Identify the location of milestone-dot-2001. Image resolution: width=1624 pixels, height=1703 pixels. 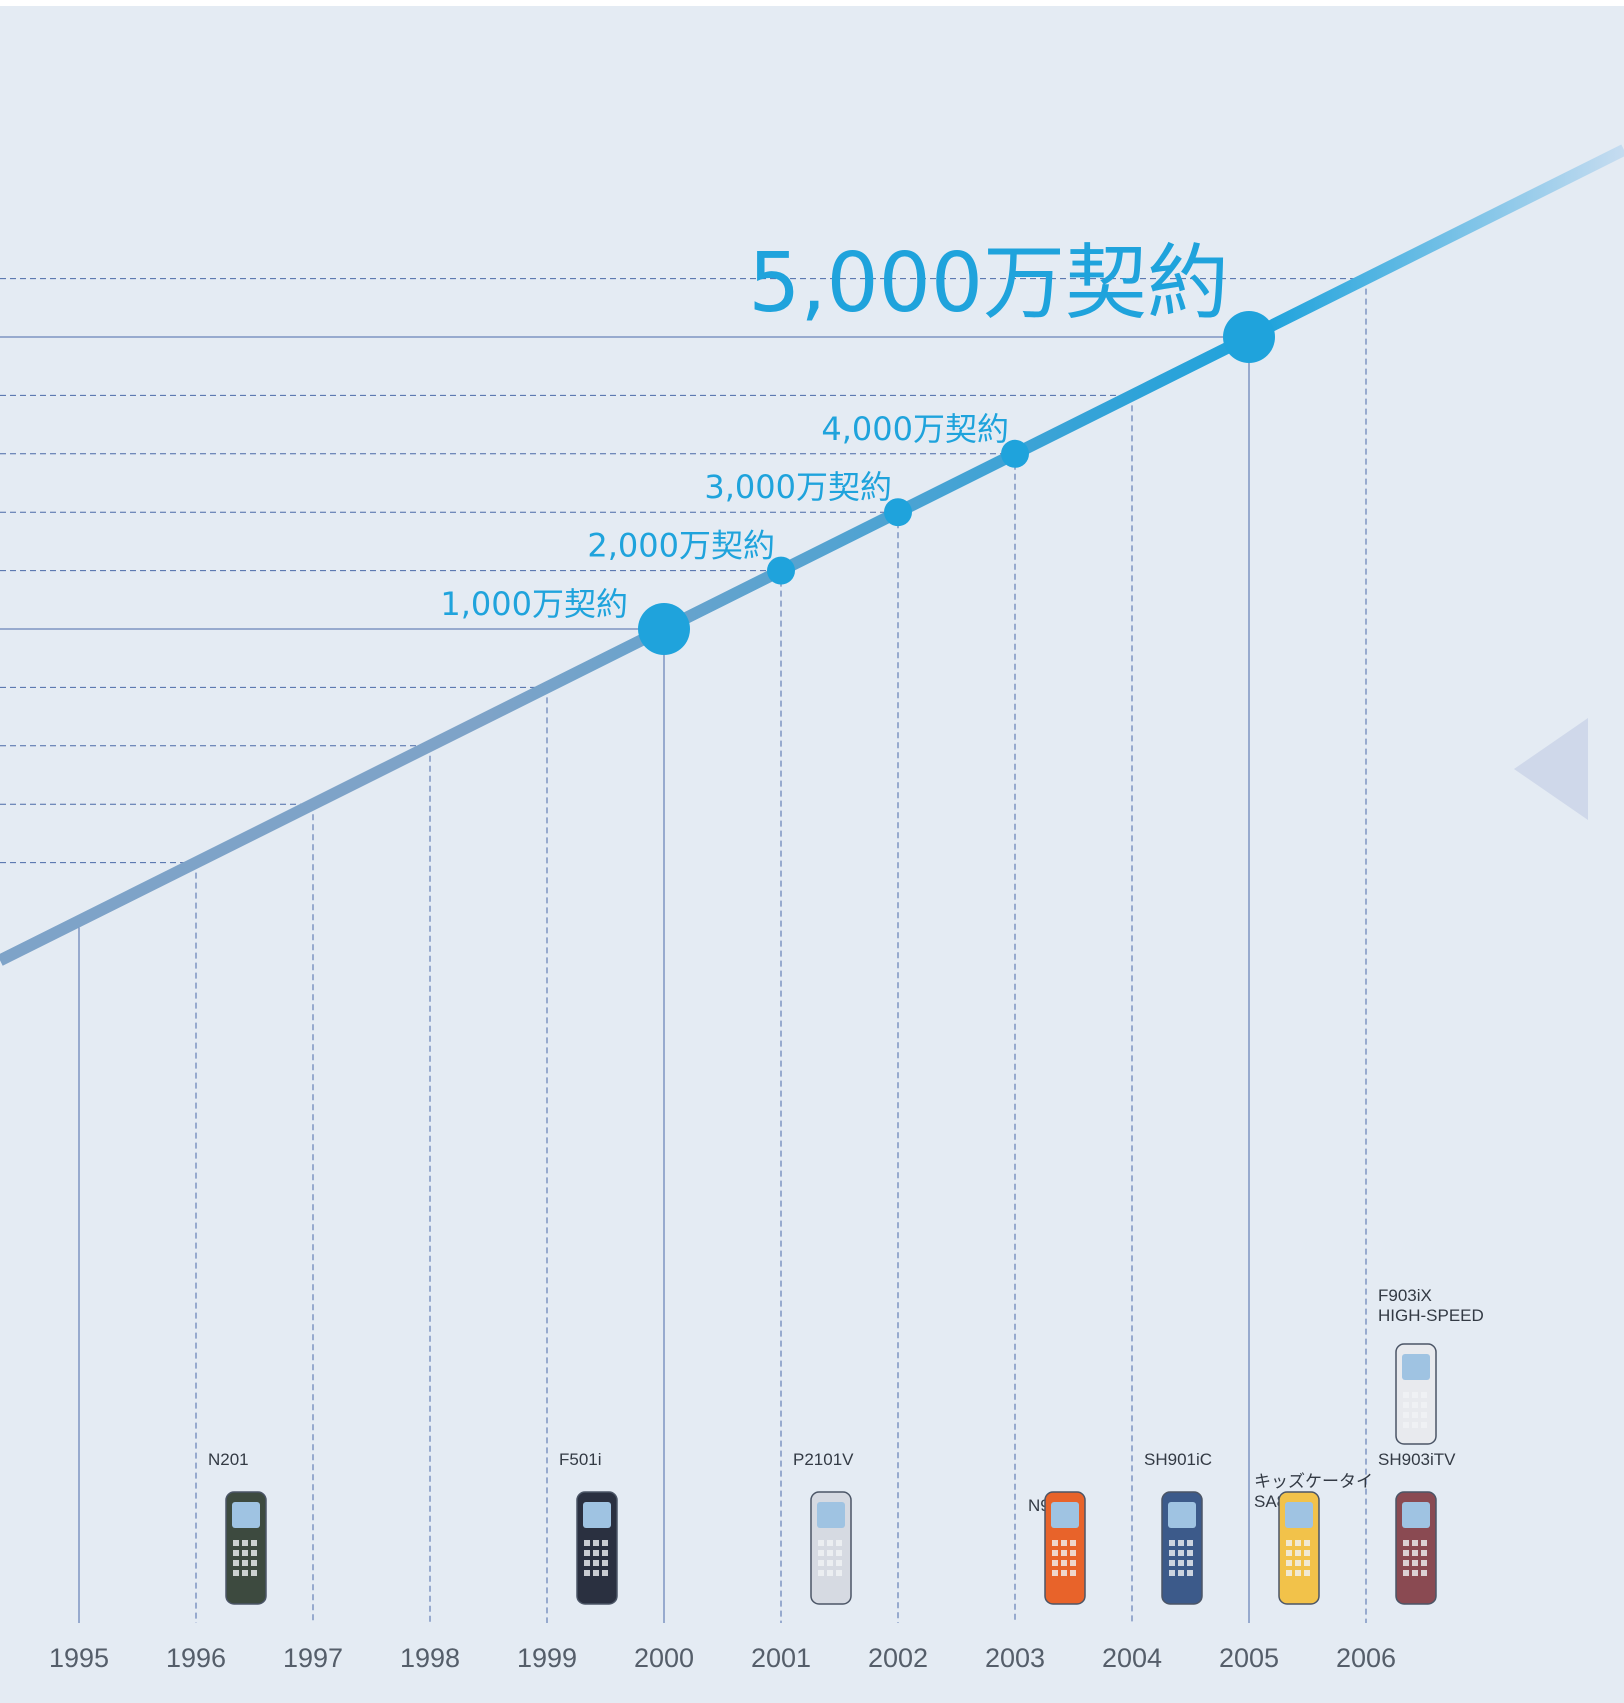
(781, 570).